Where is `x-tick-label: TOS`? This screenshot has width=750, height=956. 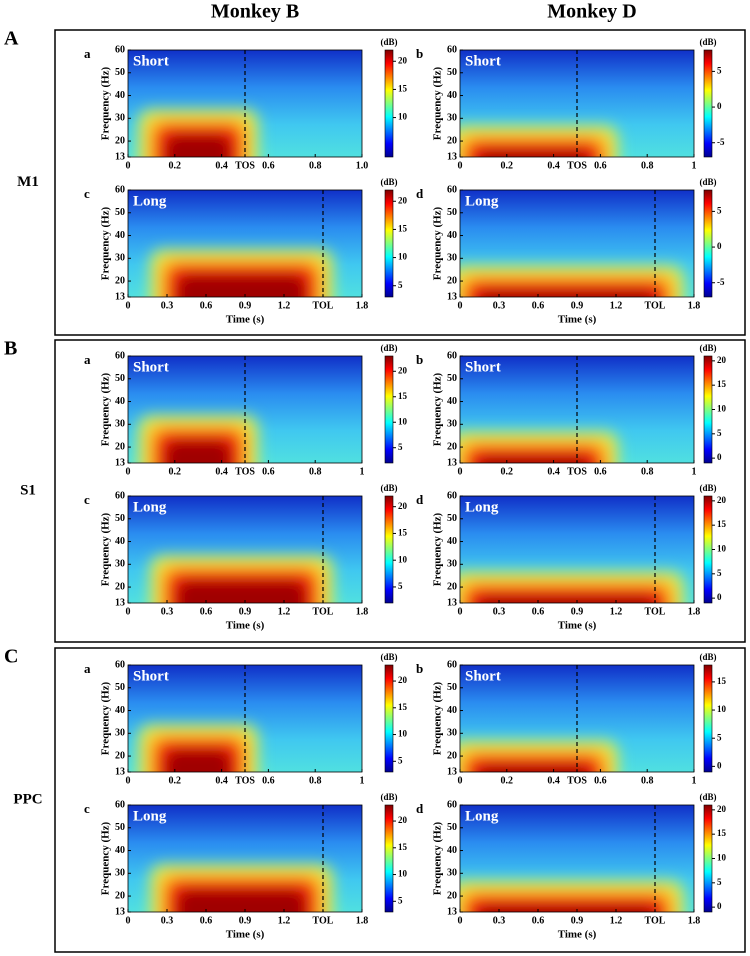 x-tick-label: TOS is located at coordinates (577, 471).